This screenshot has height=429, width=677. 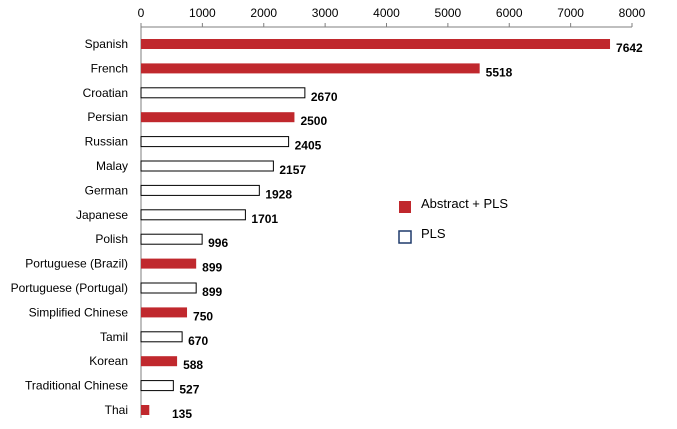 I want to click on legend-label: PLS, so click(x=433, y=233).